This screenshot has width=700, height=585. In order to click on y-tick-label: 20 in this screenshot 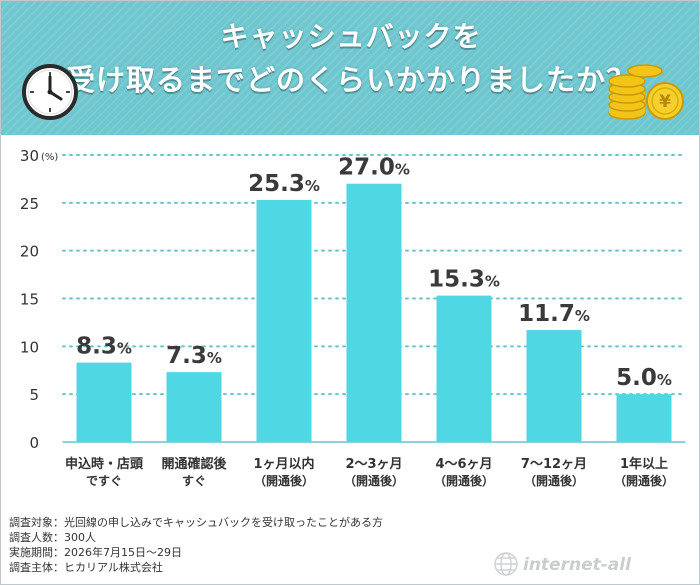, I will do `click(29, 252)`.